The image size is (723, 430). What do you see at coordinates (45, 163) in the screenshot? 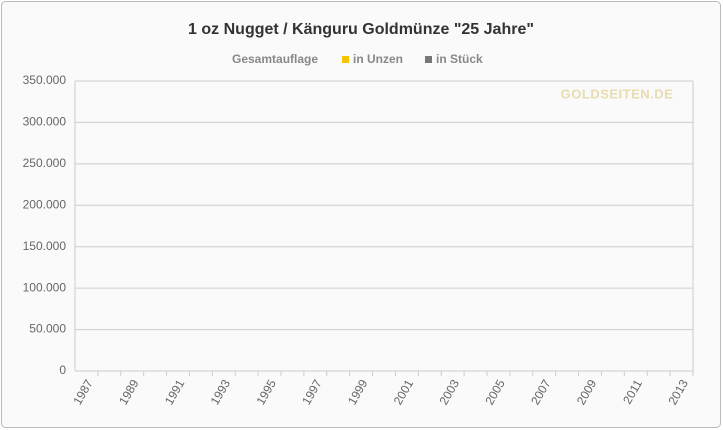
I see `y-tick-label: 250.000` at bounding box center [45, 163].